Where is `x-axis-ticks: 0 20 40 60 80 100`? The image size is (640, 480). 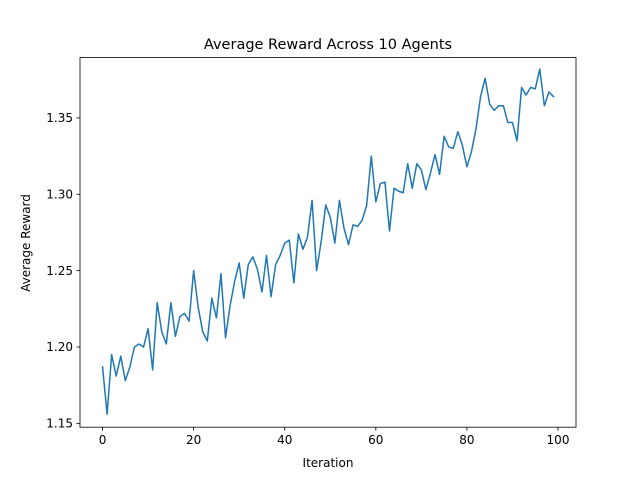
x-axis-ticks: 0 20 40 60 80 100 is located at coordinates (334, 437).